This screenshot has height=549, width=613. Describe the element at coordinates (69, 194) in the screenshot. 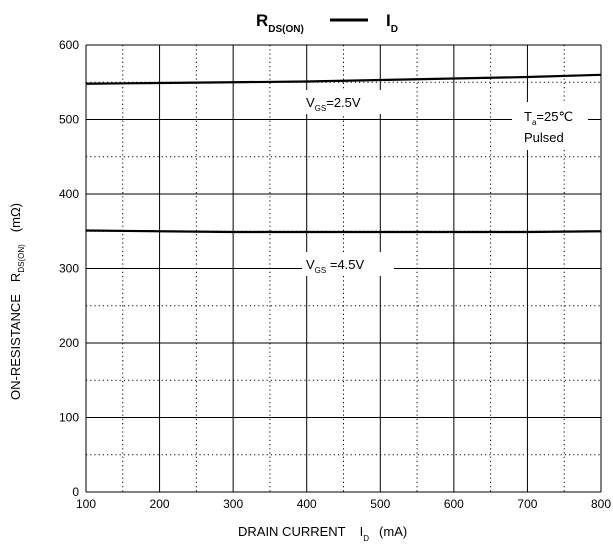

I see `y-tick-label: 400` at that location.